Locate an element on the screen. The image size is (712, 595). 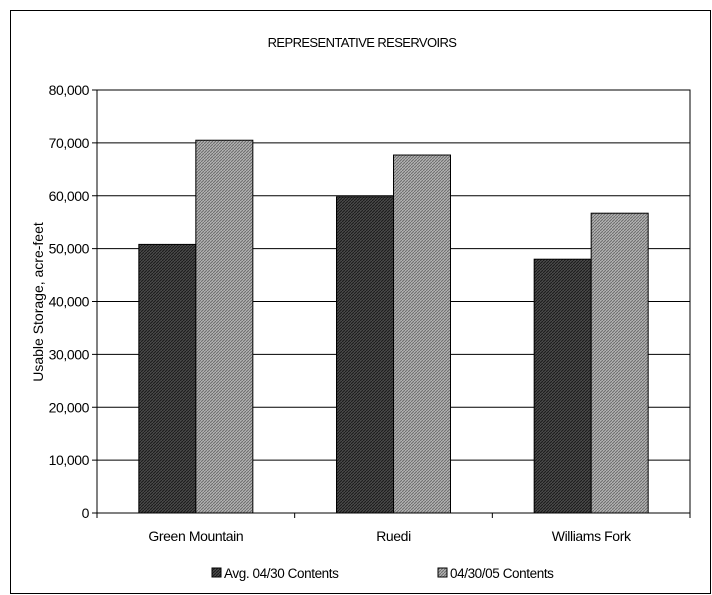
y-tick-label: 70,000 is located at coordinates (69, 143).